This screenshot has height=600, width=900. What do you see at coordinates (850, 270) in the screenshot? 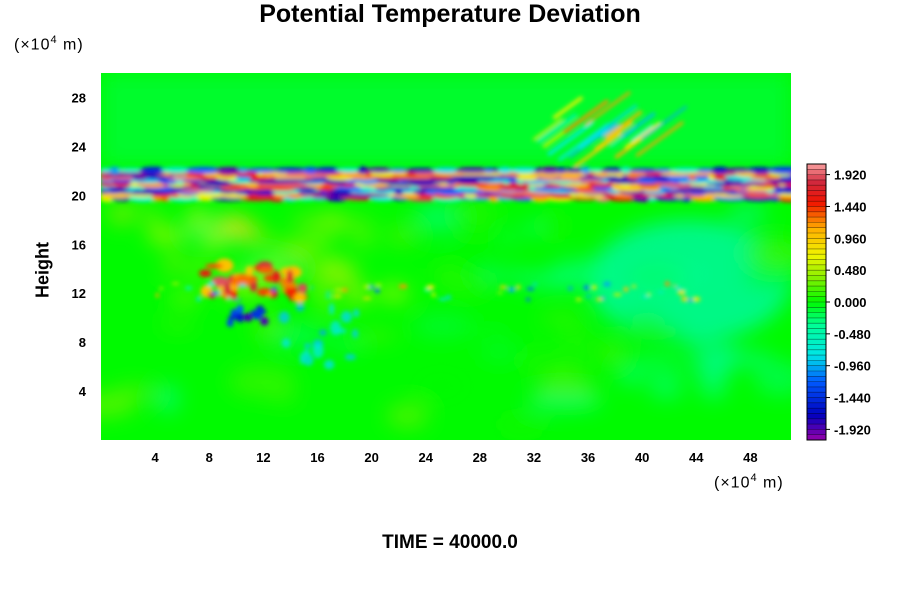
I see `colorbar-tick-label: 0.480` at bounding box center [850, 270].